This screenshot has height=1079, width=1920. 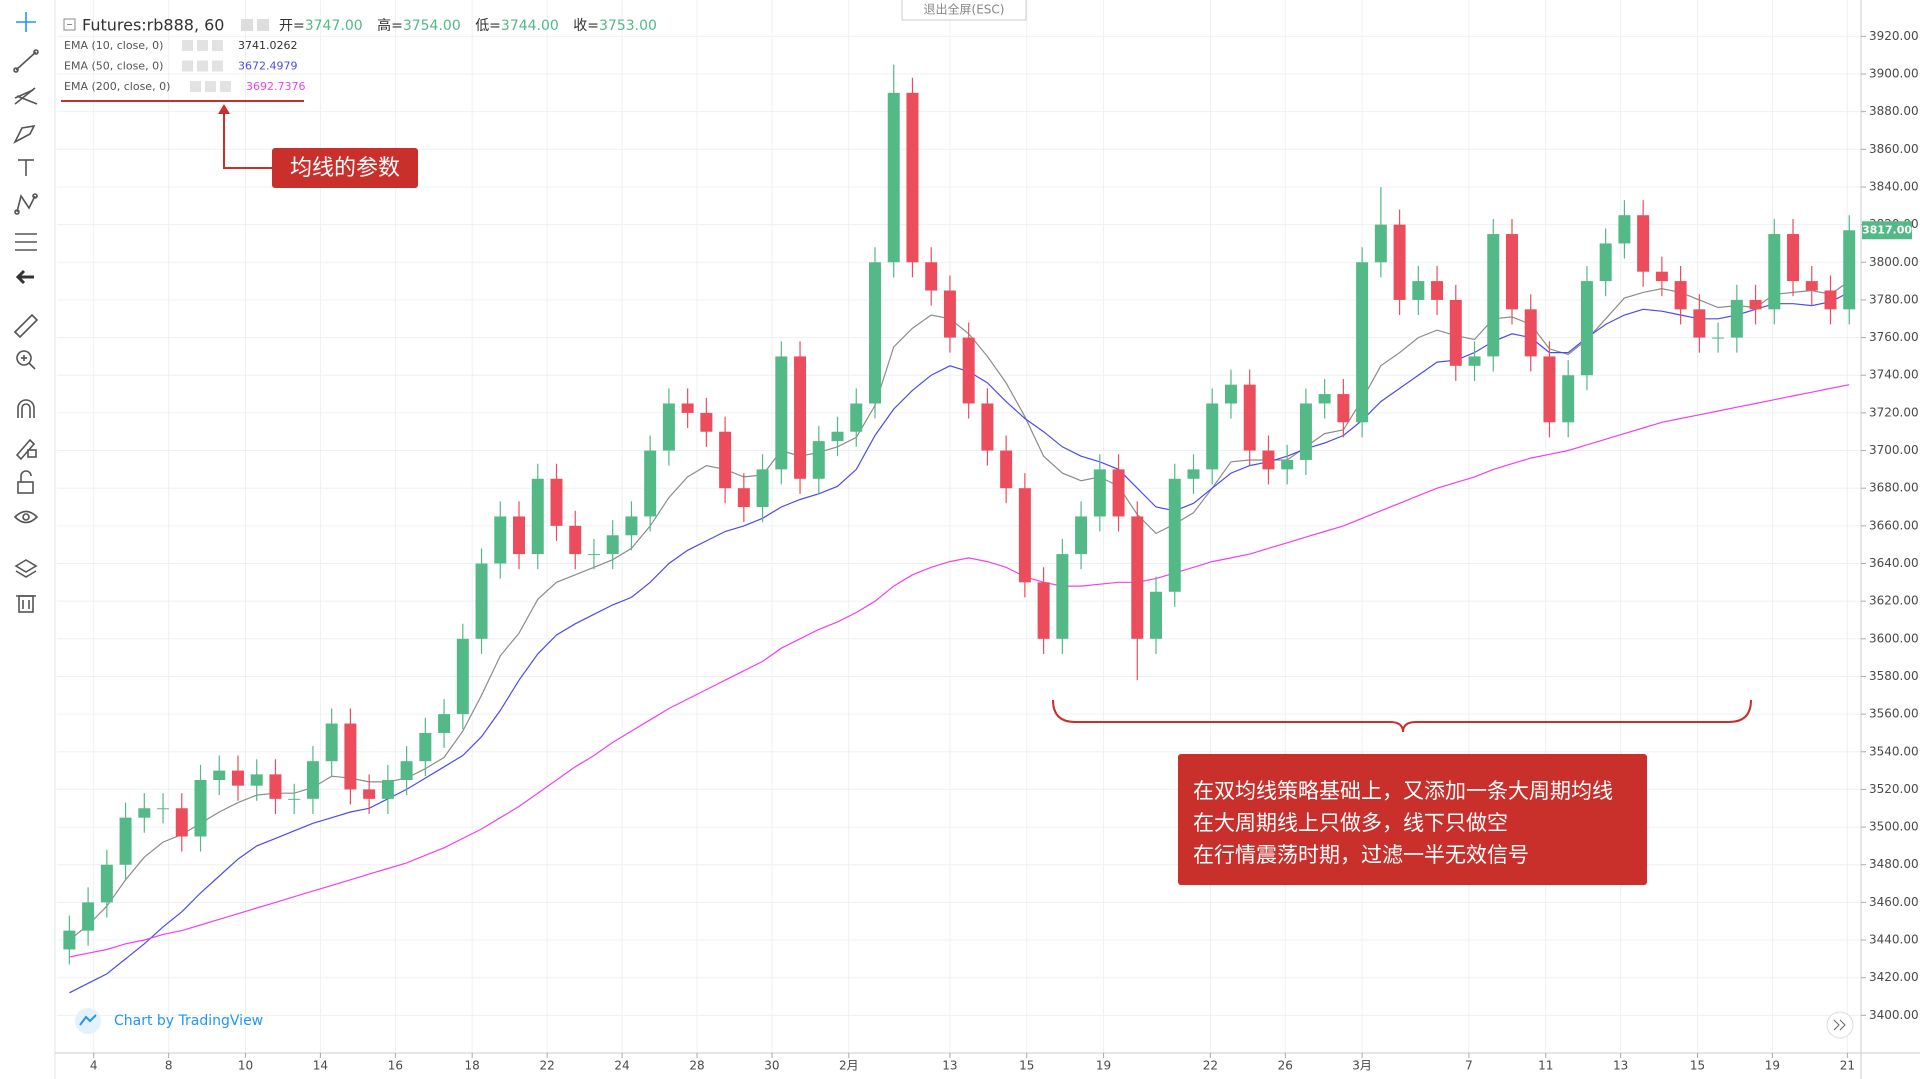 I want to click on range-brace, so click(x=1402, y=716).